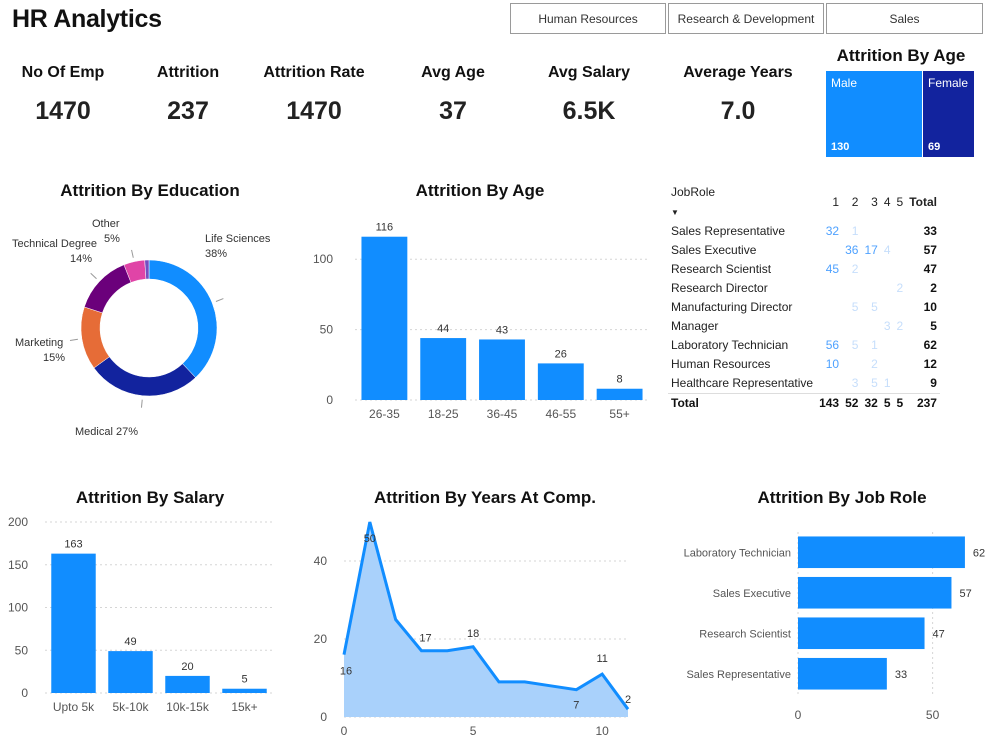 The height and width of the screenshot is (750, 1000). Describe the element at coordinates (832, 345) in the screenshot. I see `matrix-cell: 56` at that location.